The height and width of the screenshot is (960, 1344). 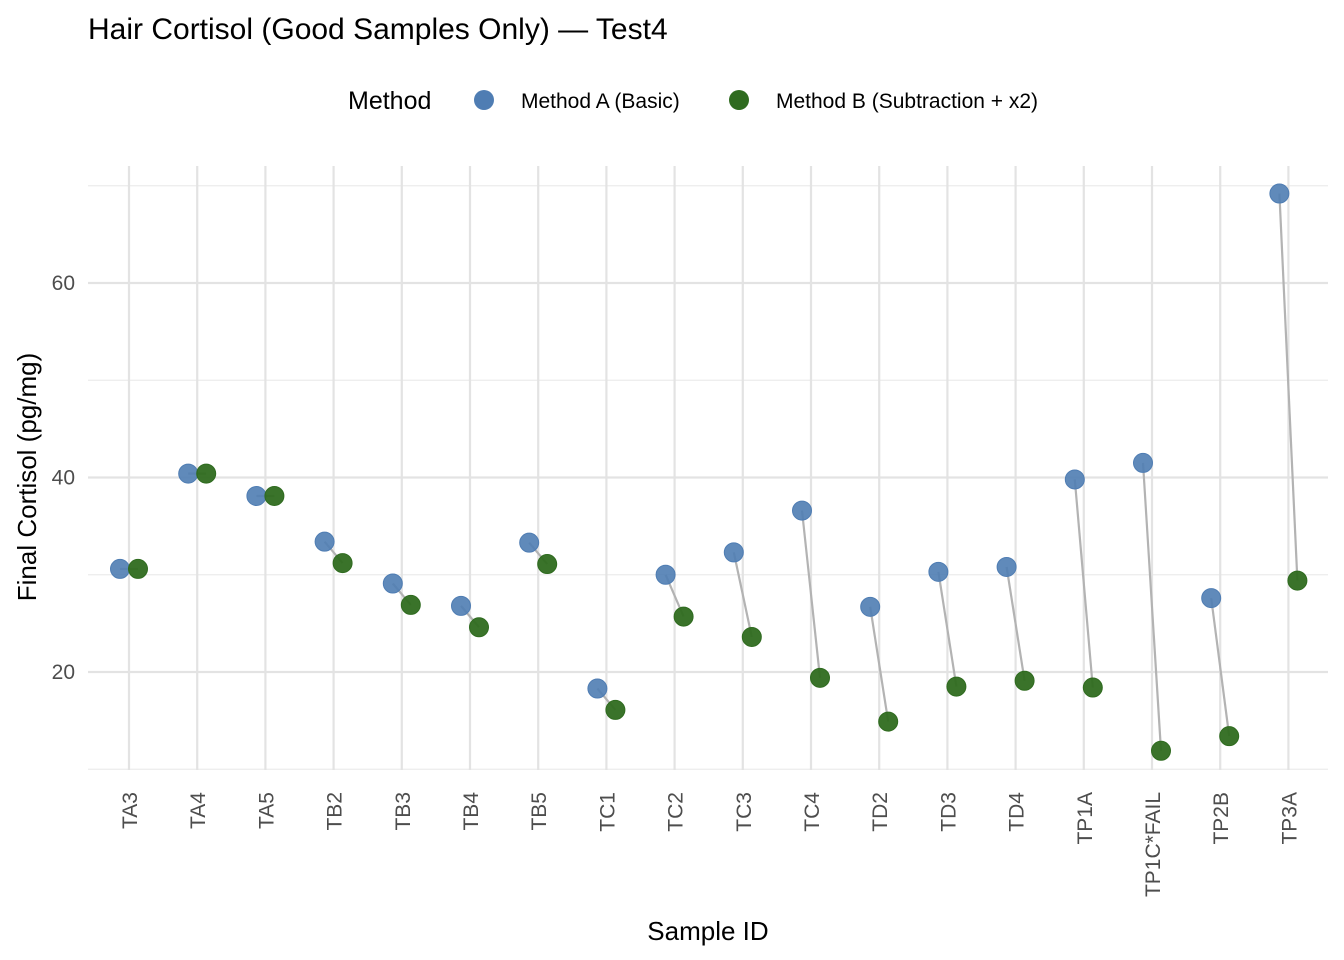 What do you see at coordinates (27, 477) in the screenshot?
I see `y-axis-title: Final Cortisol (pg/mg)` at bounding box center [27, 477].